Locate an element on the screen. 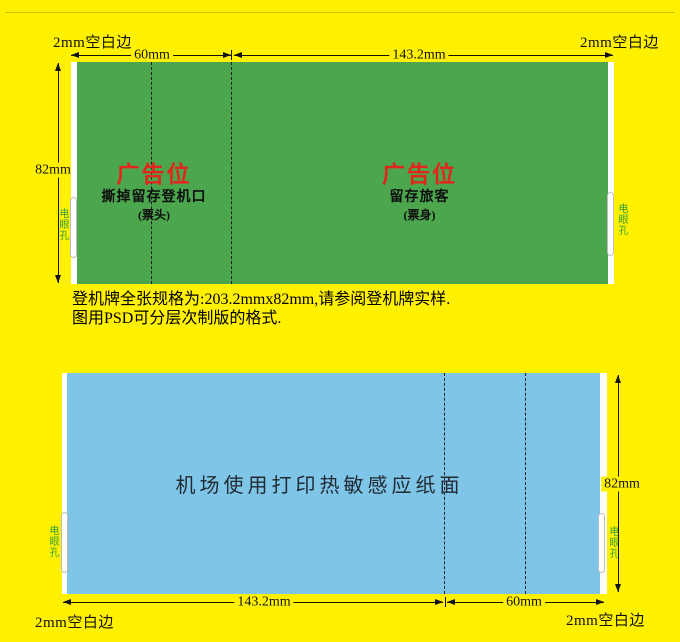 The width and height of the screenshot is (680, 642). eye-hole-notch-bottom-left is located at coordinates (64, 542).